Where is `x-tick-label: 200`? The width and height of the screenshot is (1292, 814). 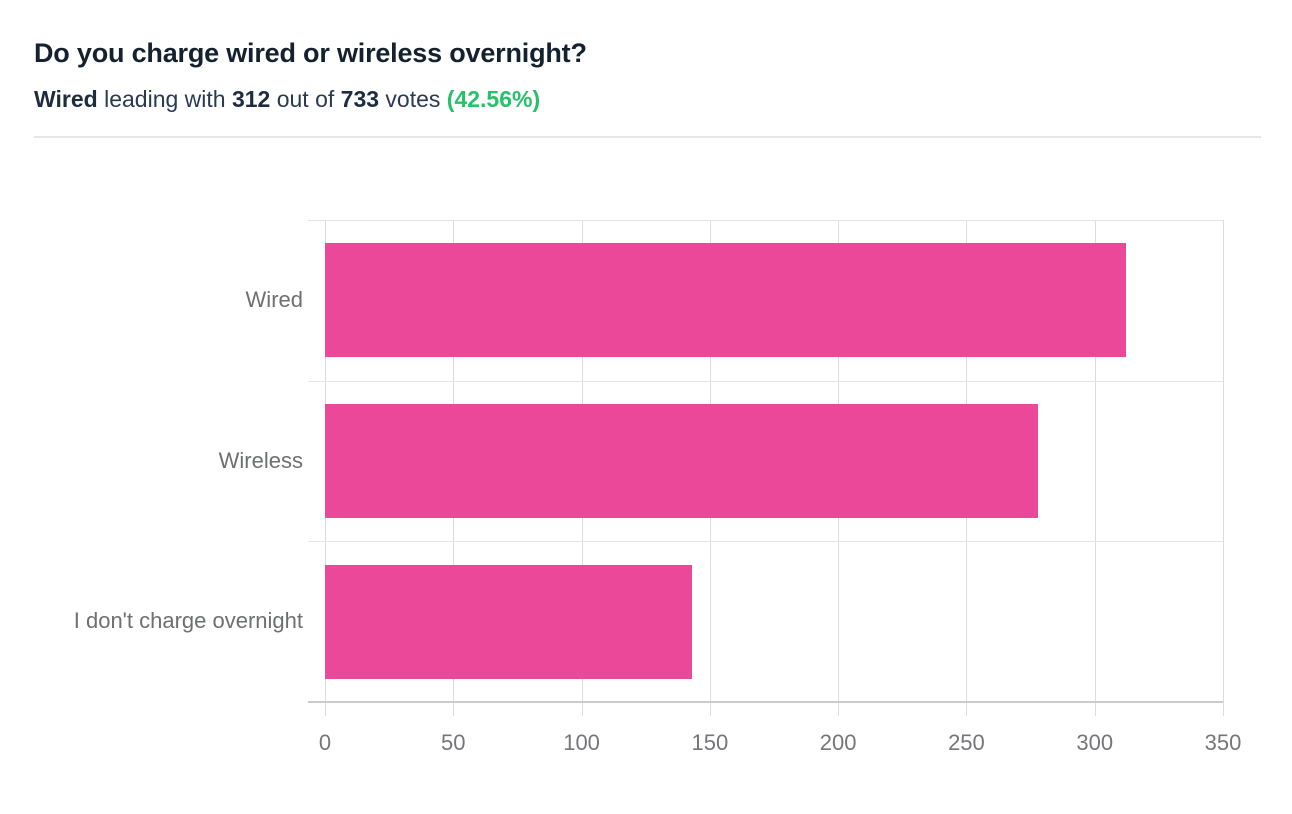
x-tick-label: 200 is located at coordinates (838, 742).